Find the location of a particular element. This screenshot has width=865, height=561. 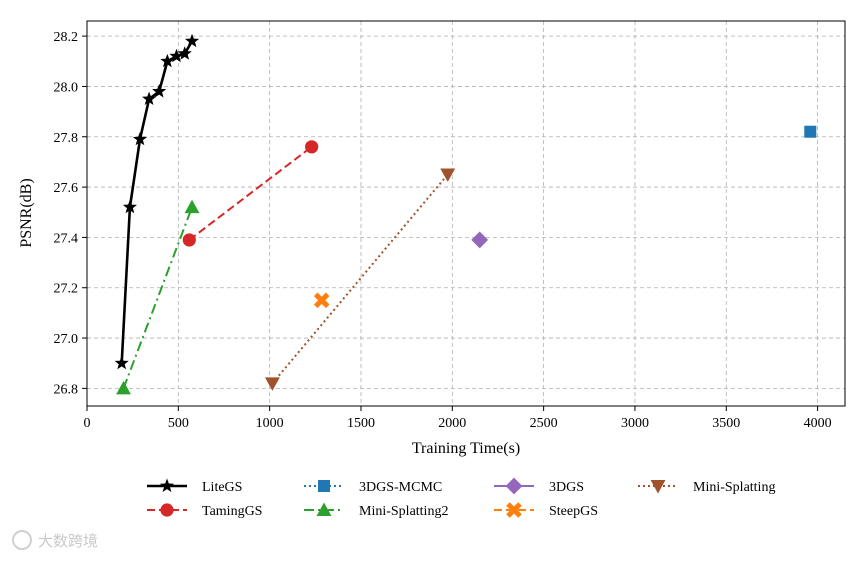

x-axis-label: Training Time(s) is located at coordinates (466, 448).